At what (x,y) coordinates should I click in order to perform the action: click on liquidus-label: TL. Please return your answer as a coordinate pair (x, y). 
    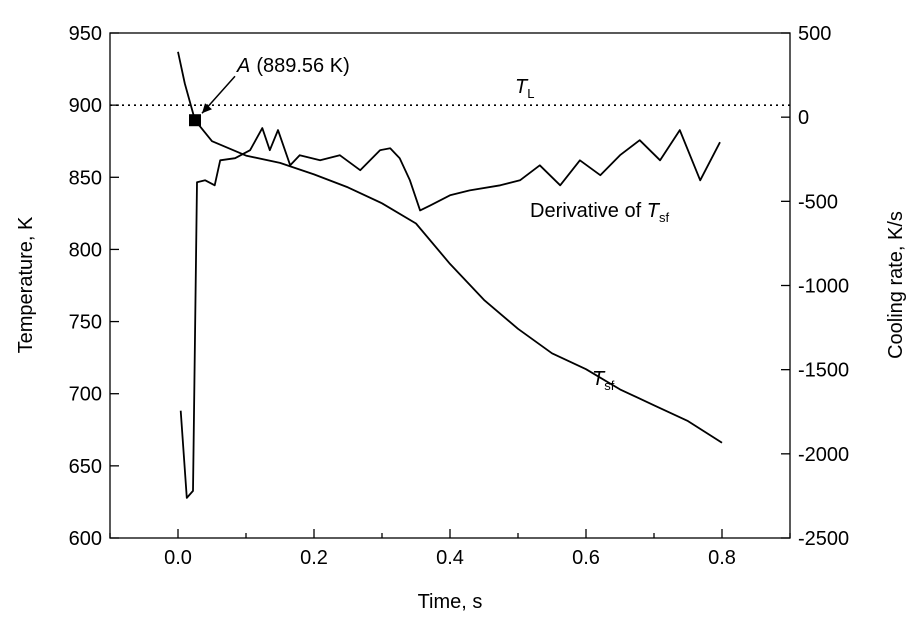
    Looking at the image, I should click on (524, 88).